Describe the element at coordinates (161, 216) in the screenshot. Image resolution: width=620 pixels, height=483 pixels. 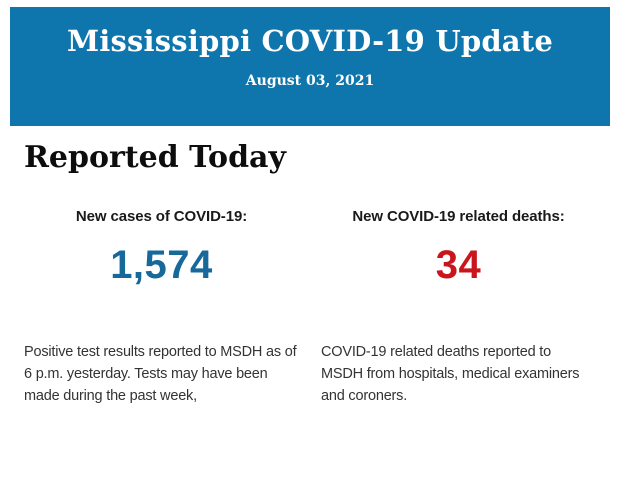
I see `new-cases-label: New cases of COVID-19:` at that location.